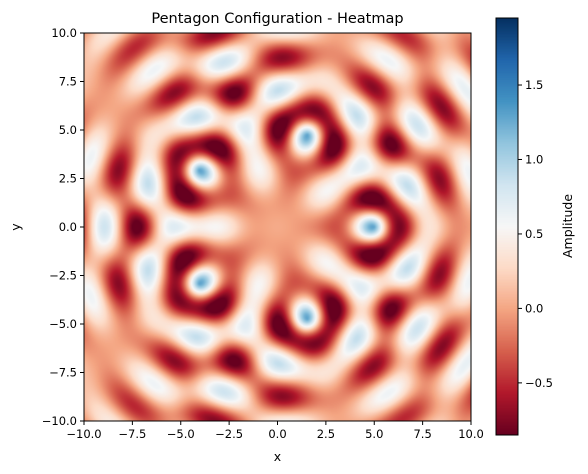 The height and width of the screenshot is (474, 588). I want to click on colorbar-label: Amplitude, so click(567, 226).